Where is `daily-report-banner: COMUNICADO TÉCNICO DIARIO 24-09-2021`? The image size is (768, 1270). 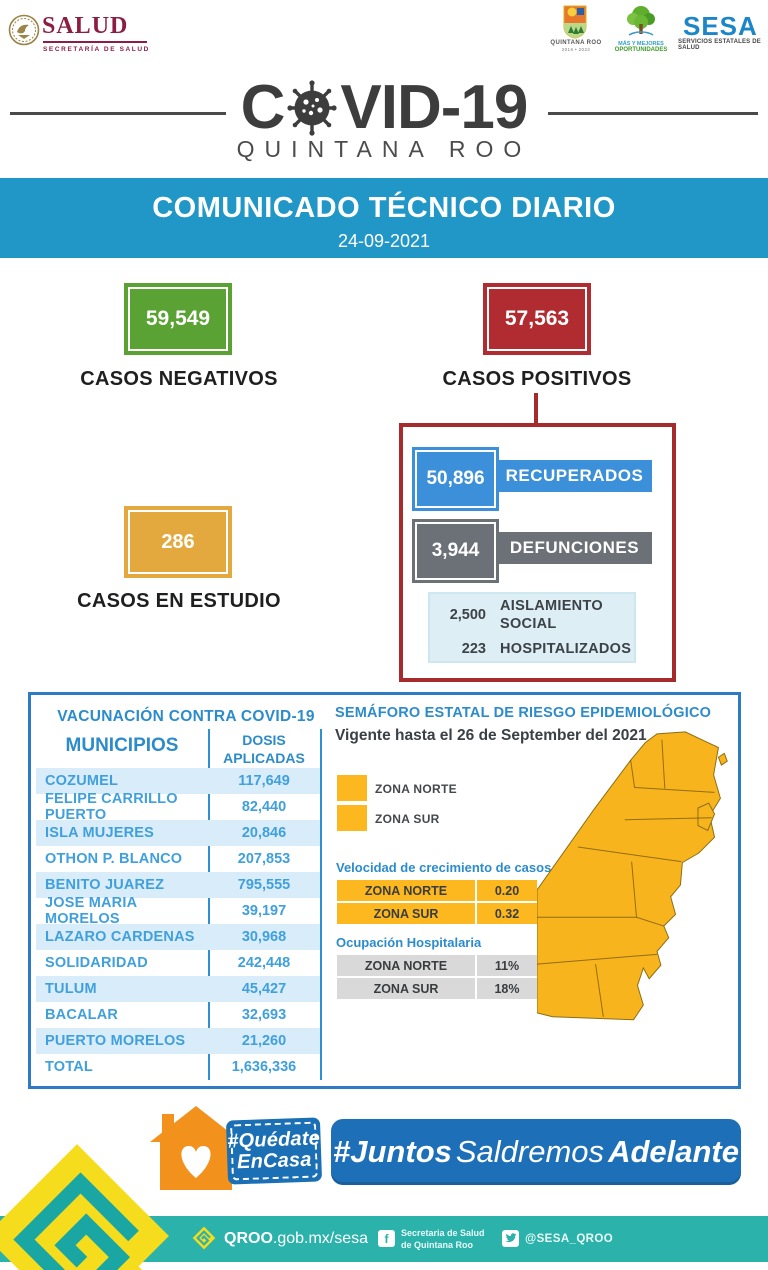
daily-report-banner: COMUNICADO TÉCNICO DIARIO 24-09-2021 is located at coordinates (384, 218).